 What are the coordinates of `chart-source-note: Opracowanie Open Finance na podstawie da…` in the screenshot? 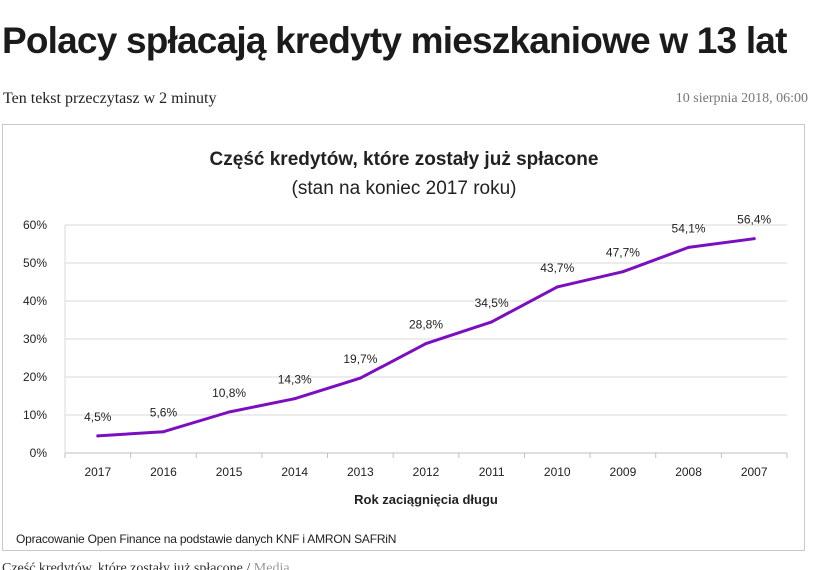 It's located at (206, 539).